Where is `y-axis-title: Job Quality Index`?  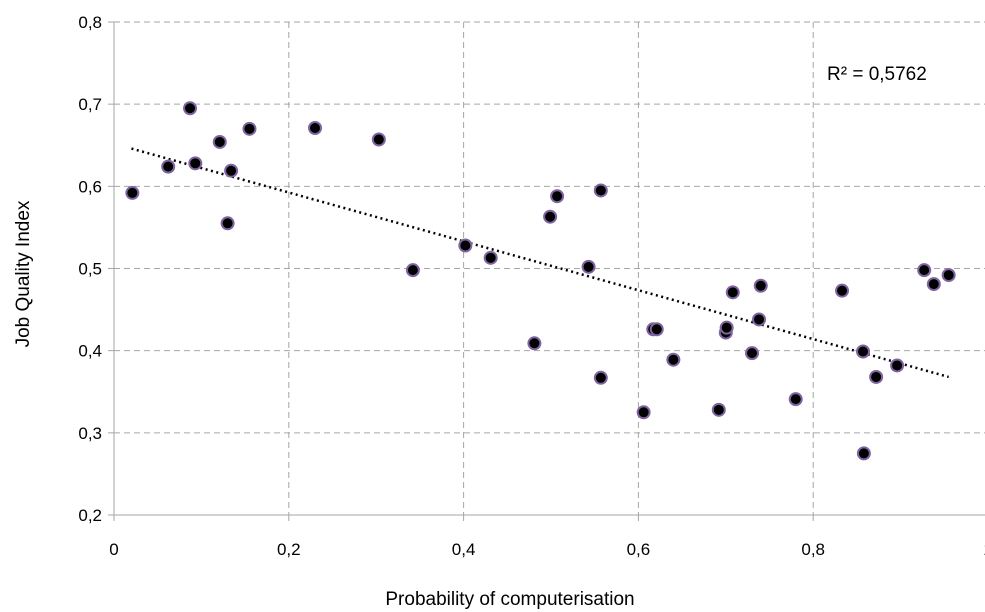
y-axis-title: Job Quality Index is located at coordinates (23, 273).